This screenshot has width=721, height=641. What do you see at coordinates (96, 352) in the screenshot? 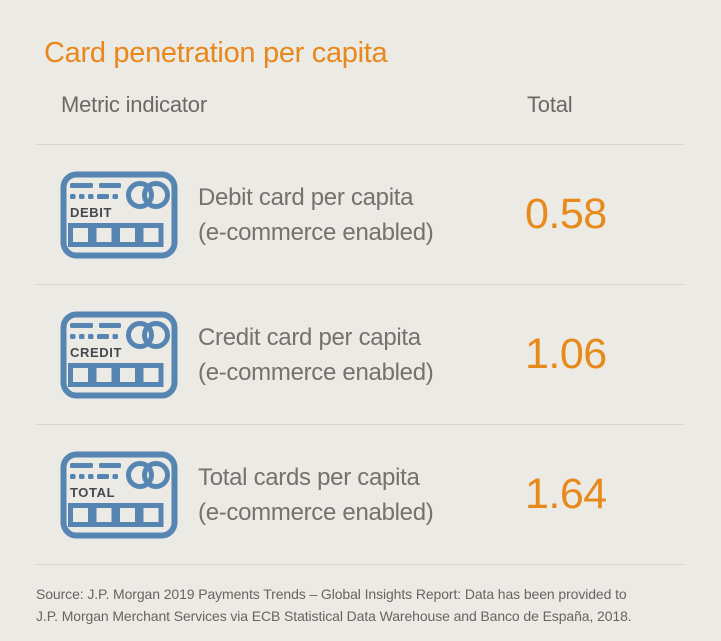
I see `svg-text: CREDIT` at bounding box center [96, 352].